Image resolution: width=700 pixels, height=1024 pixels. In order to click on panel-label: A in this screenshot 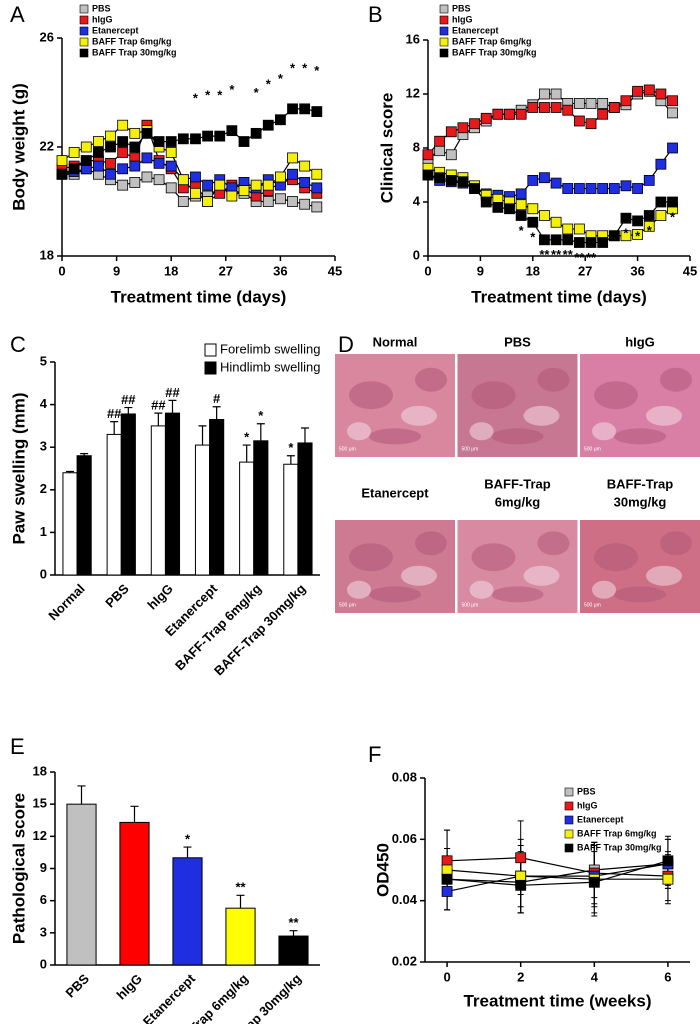, I will do `click(17, 14)`.